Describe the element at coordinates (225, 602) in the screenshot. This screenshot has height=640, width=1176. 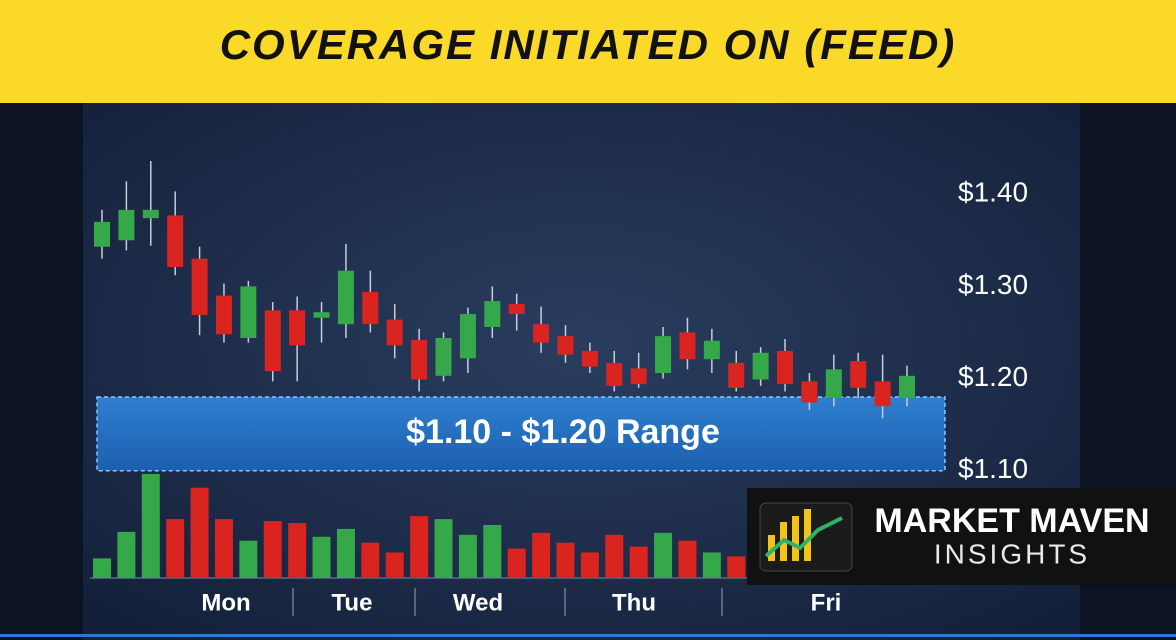
I see `x-tick-label: Mon` at that location.